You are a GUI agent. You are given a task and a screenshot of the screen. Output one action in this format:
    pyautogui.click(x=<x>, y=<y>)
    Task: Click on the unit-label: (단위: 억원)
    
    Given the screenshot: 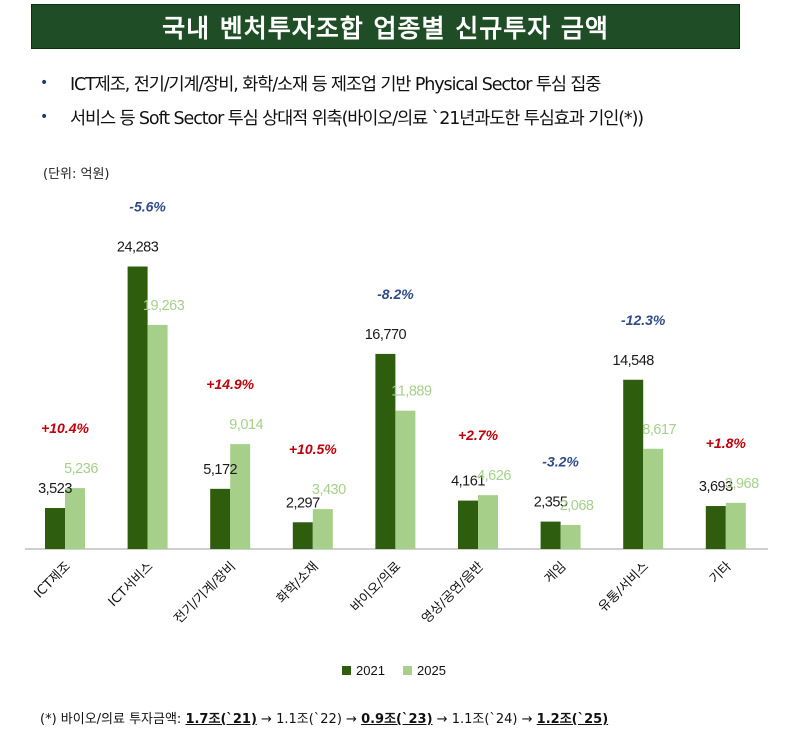 What is the action you would take?
    pyautogui.click(x=76, y=174)
    